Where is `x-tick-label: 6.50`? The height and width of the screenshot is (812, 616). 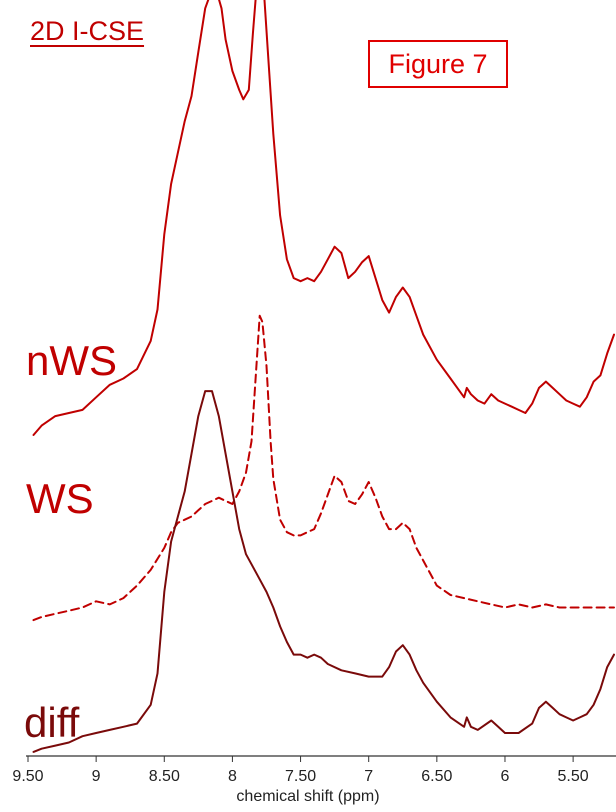
x-tick-label: 6.50 is located at coordinates (436, 776).